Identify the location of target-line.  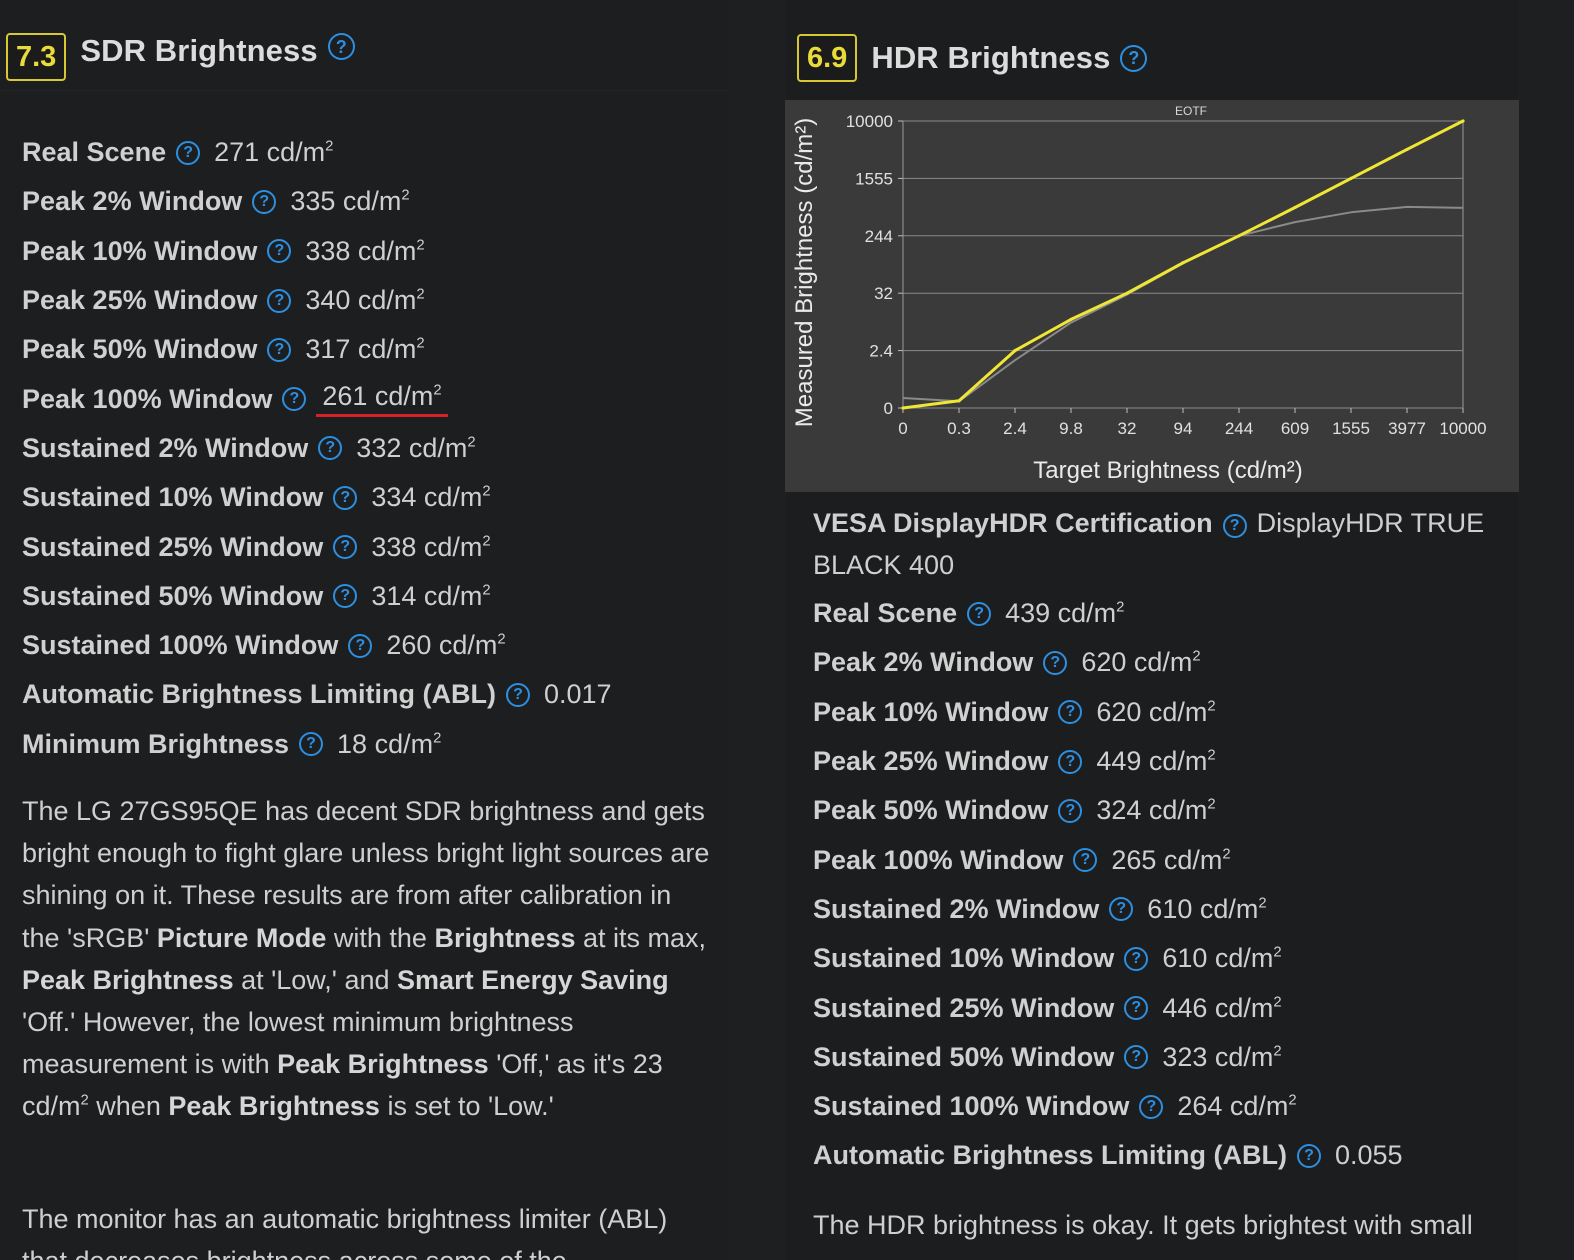
(1183, 264).